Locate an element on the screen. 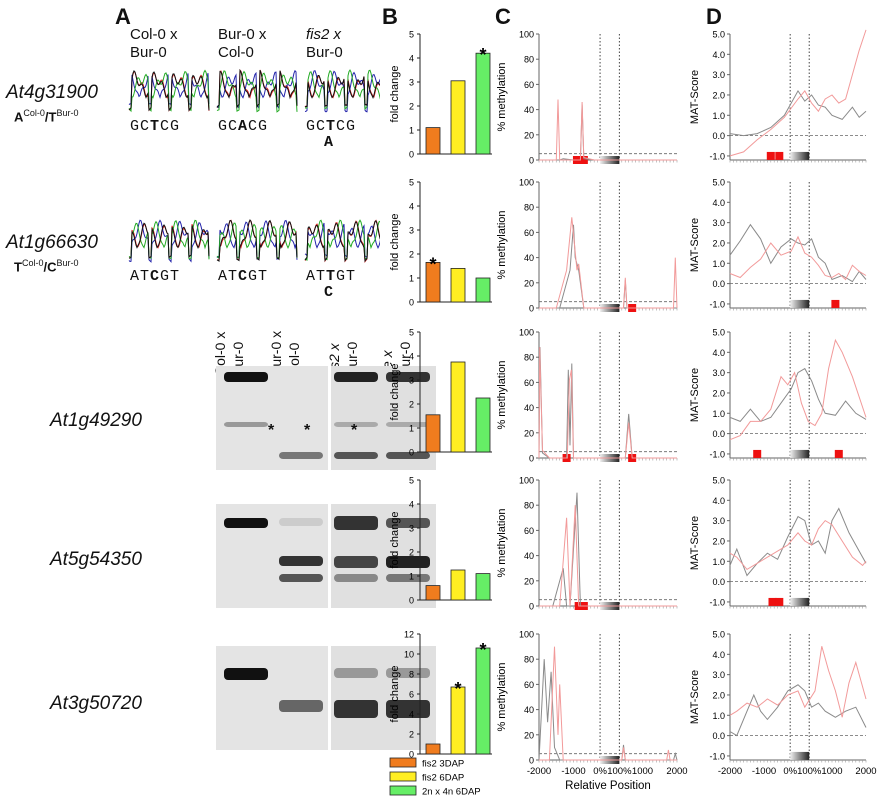  line-tick-label: 2.0 is located at coordinates (718, 243).